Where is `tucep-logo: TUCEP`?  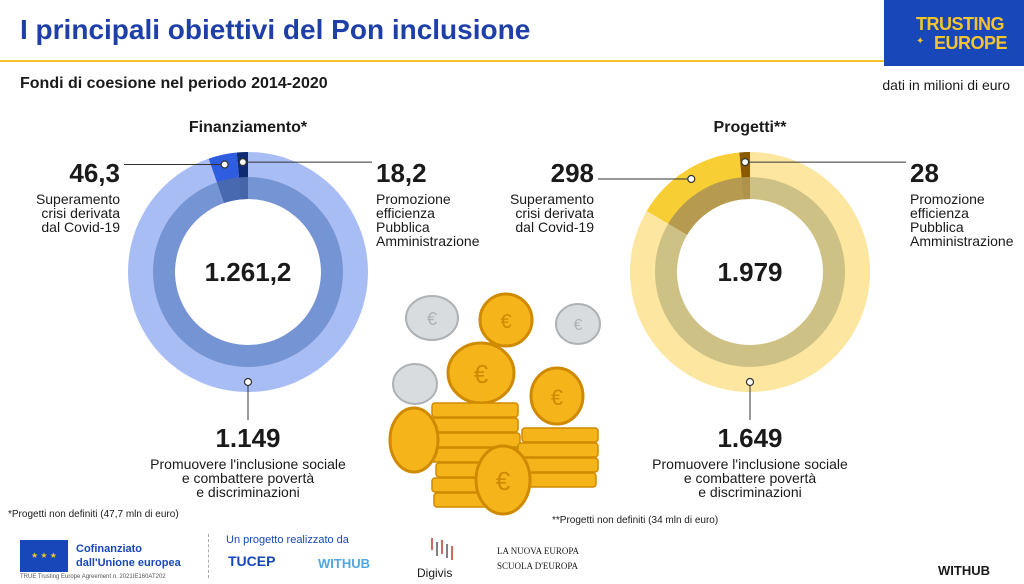 tucep-logo: TUCEP is located at coordinates (252, 561).